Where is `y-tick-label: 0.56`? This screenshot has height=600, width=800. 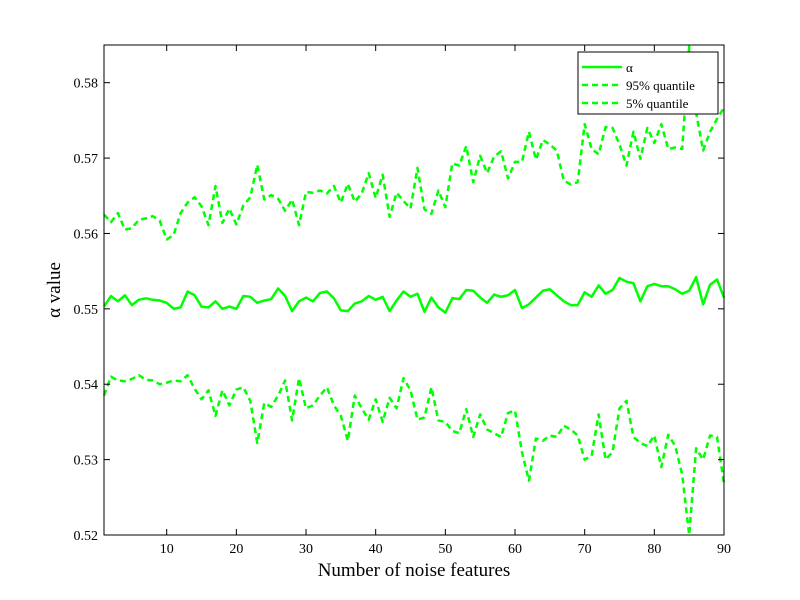
y-tick-label: 0.56 is located at coordinates (86, 234).